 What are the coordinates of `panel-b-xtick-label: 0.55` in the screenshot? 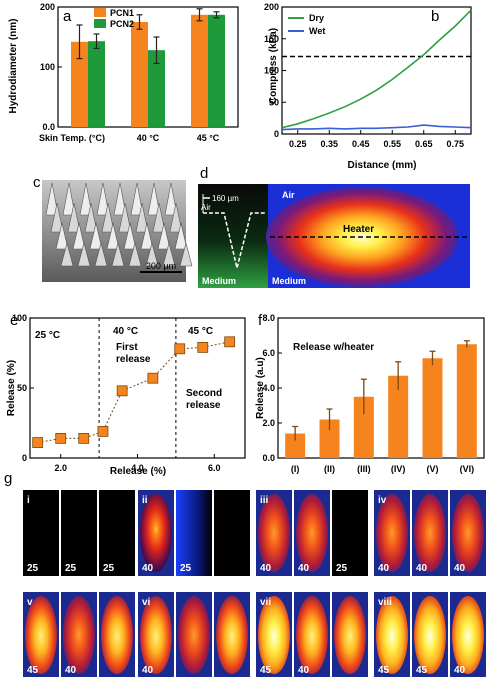 It's located at (392, 144).